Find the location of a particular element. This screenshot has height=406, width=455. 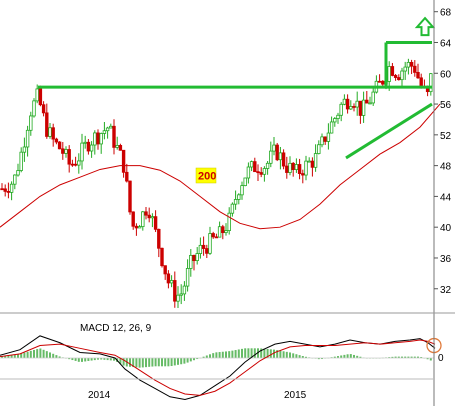

y-tick-label: 32 is located at coordinates (446, 290).